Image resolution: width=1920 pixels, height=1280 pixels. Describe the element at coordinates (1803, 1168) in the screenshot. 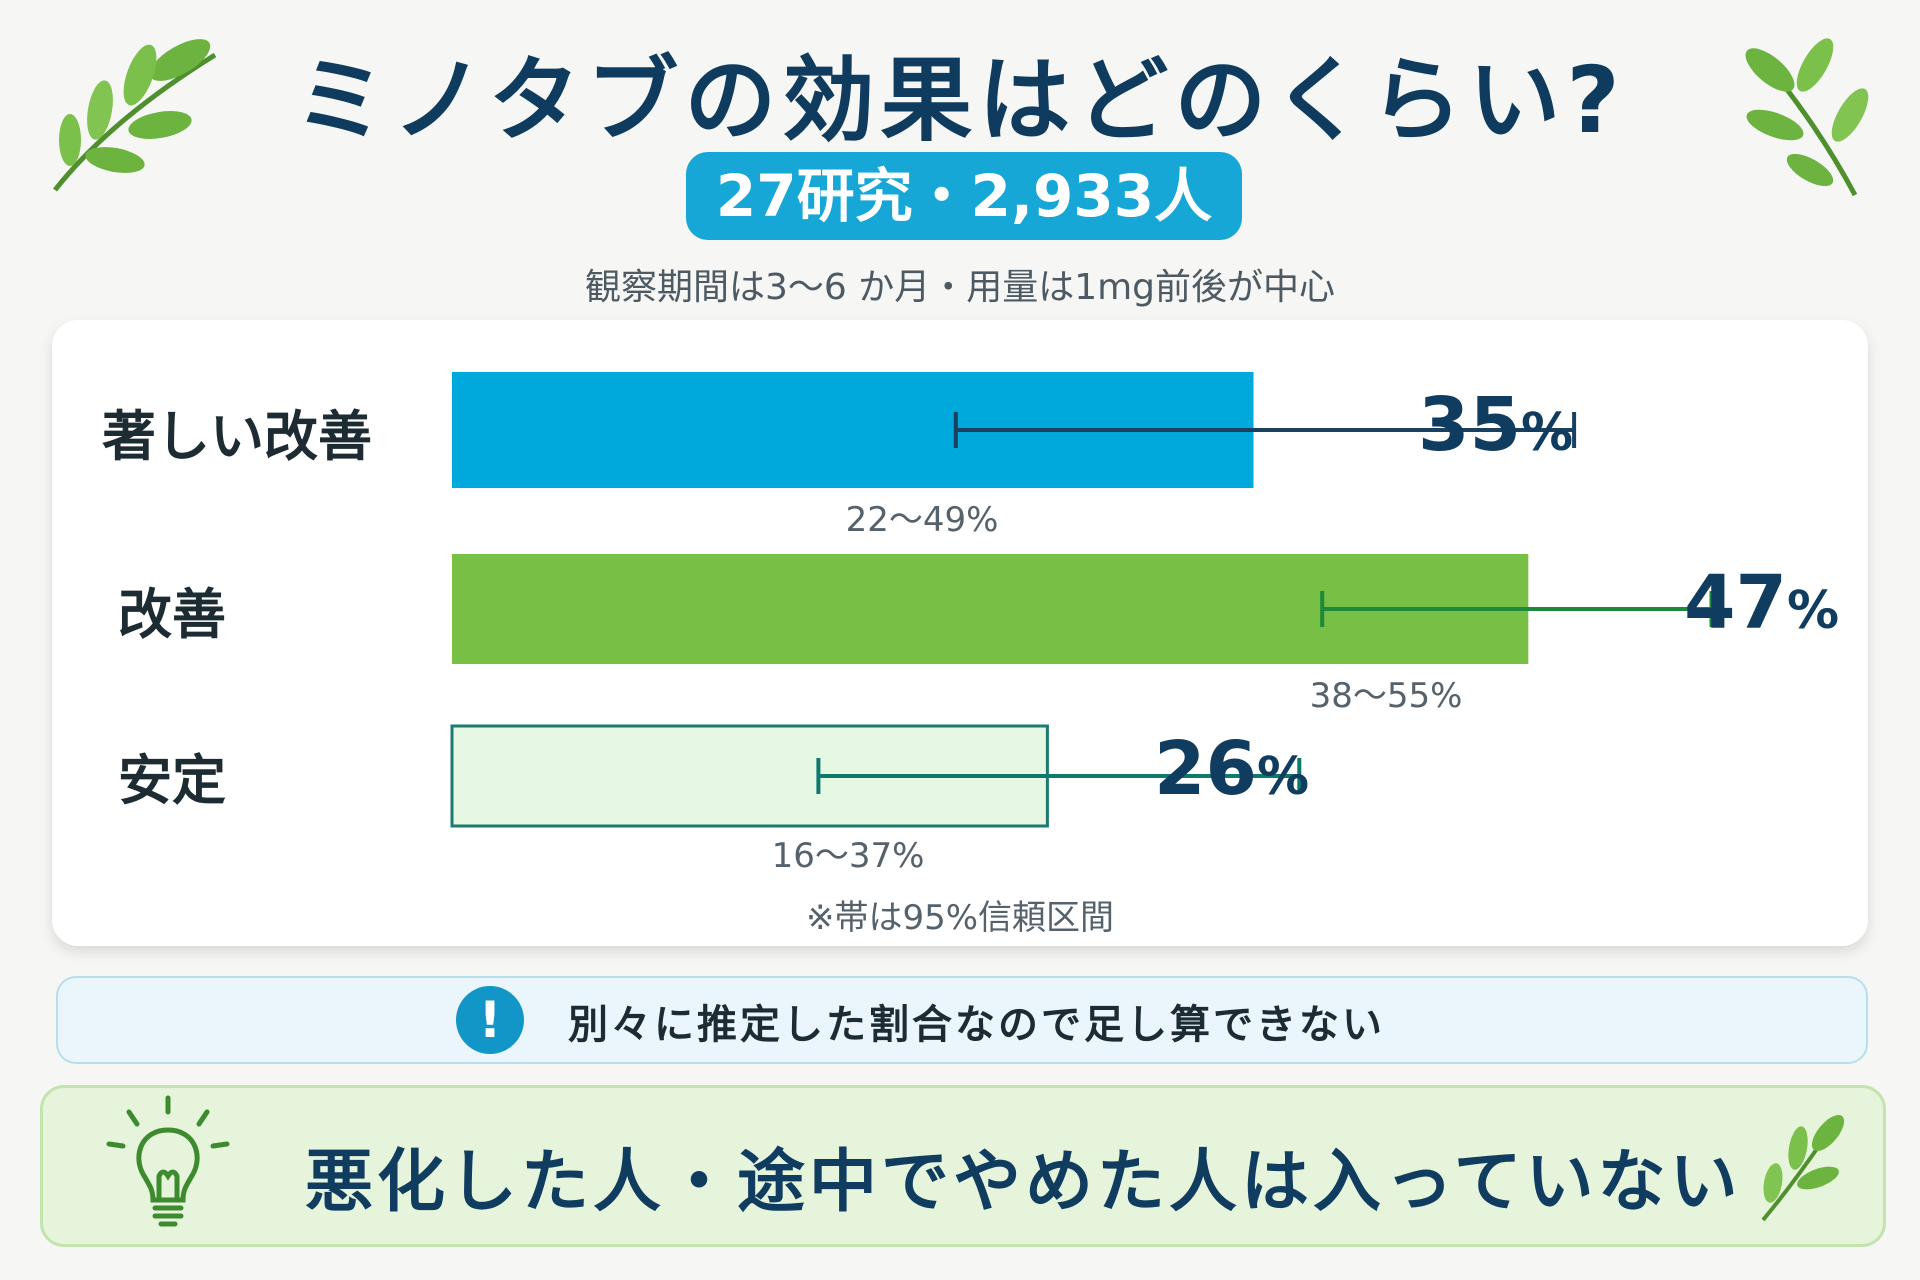

I see `leaf-branch-bottom-right-icon` at that location.